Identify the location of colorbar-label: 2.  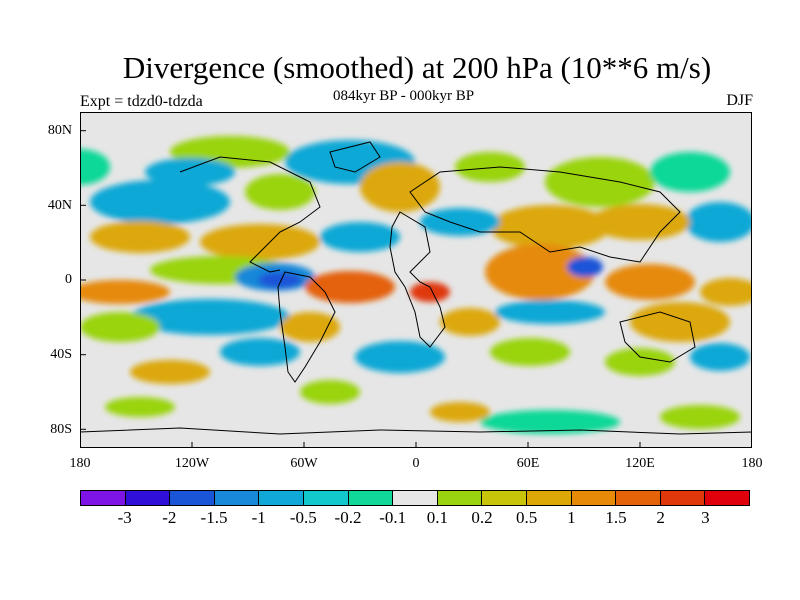
(660, 517).